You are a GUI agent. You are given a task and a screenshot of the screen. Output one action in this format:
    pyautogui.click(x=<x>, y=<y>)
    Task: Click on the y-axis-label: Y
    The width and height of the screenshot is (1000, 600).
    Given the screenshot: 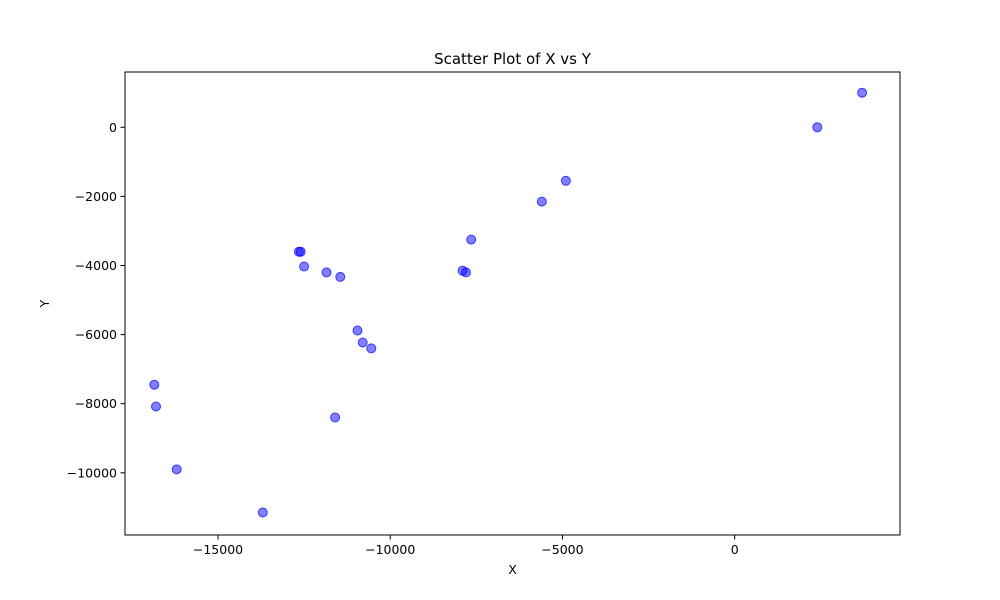 What is the action you would take?
    pyautogui.click(x=44, y=303)
    